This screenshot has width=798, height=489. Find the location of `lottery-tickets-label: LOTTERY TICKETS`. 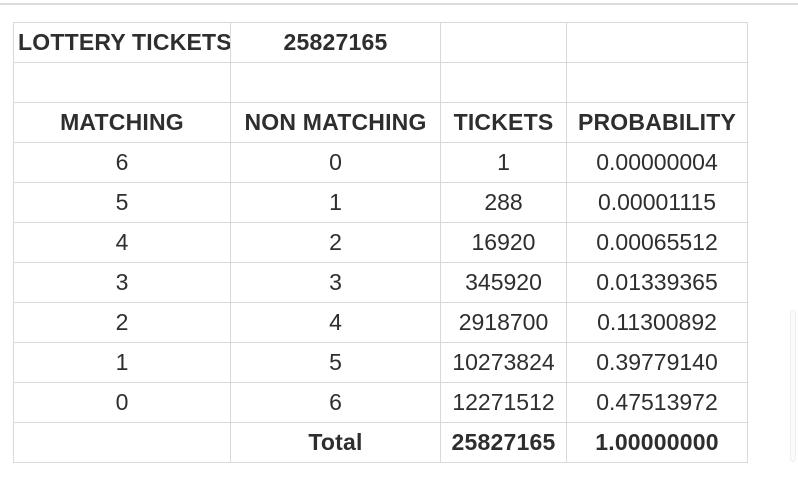

lottery-tickets-label: LOTTERY TICKETS is located at coordinates (122, 42).